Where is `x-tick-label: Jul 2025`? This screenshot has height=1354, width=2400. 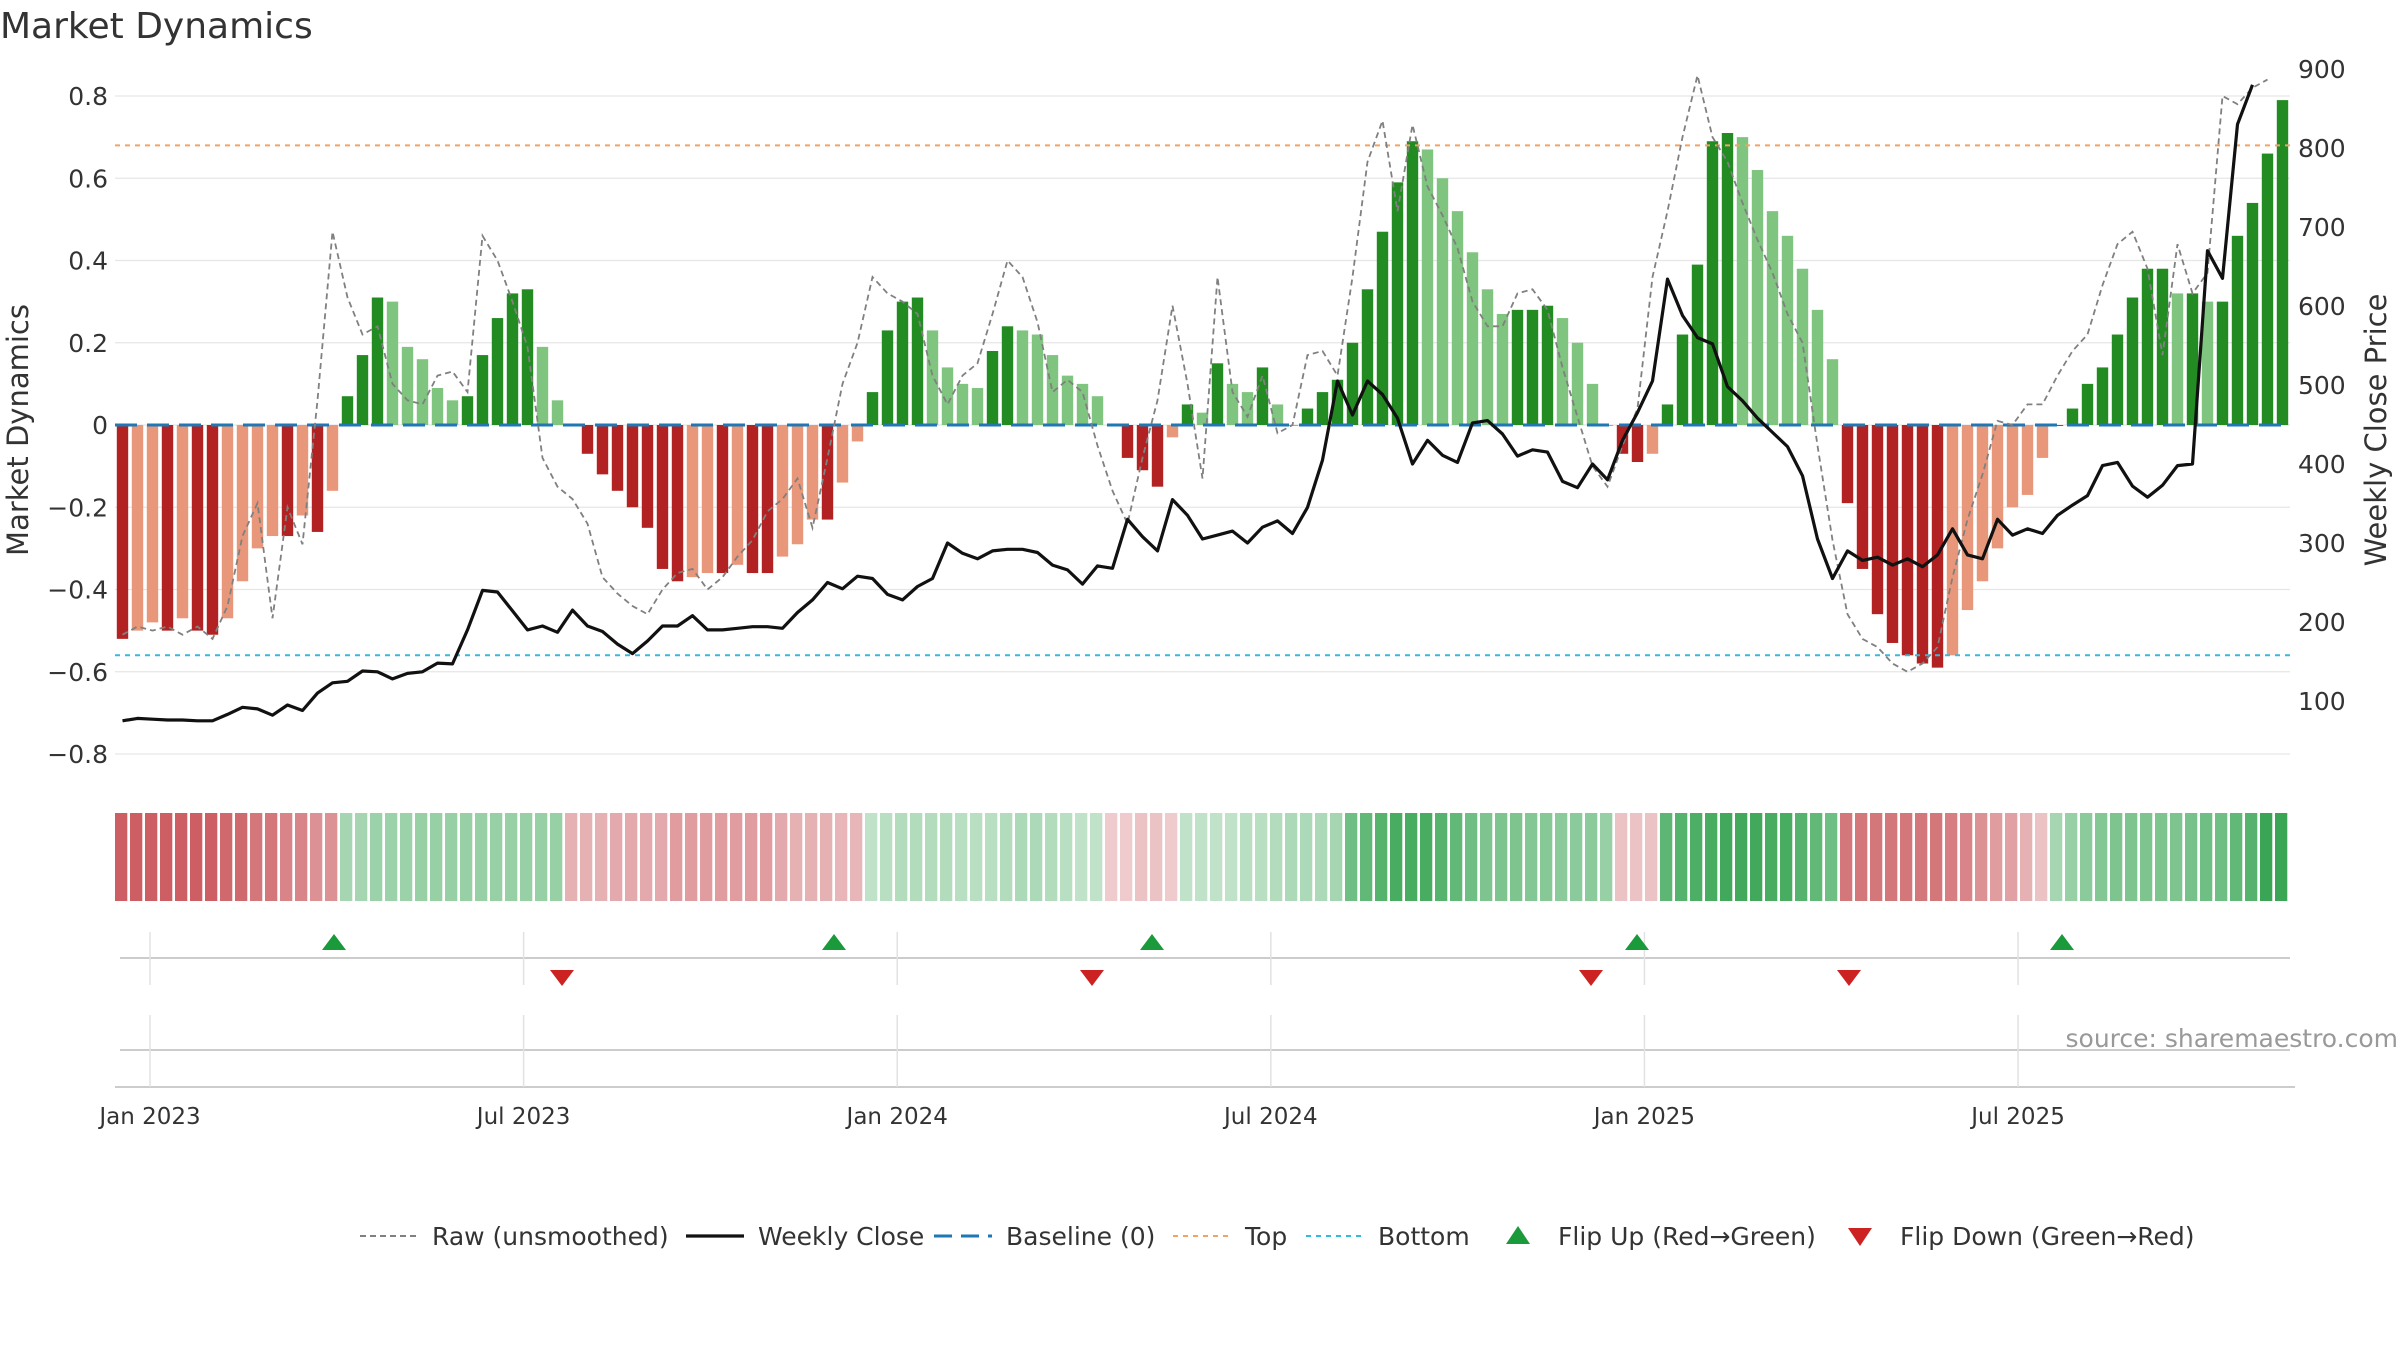 x-tick-label: Jul 2025 is located at coordinates (2017, 1117).